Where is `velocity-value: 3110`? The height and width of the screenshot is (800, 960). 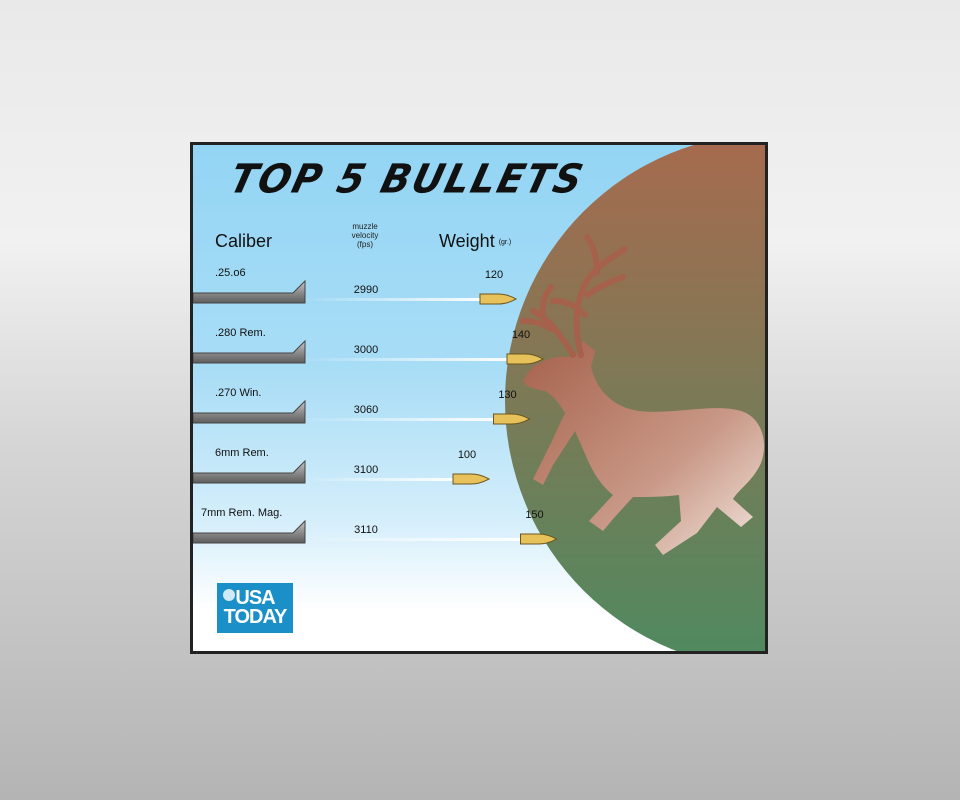
velocity-value: 3110 is located at coordinates (366, 530).